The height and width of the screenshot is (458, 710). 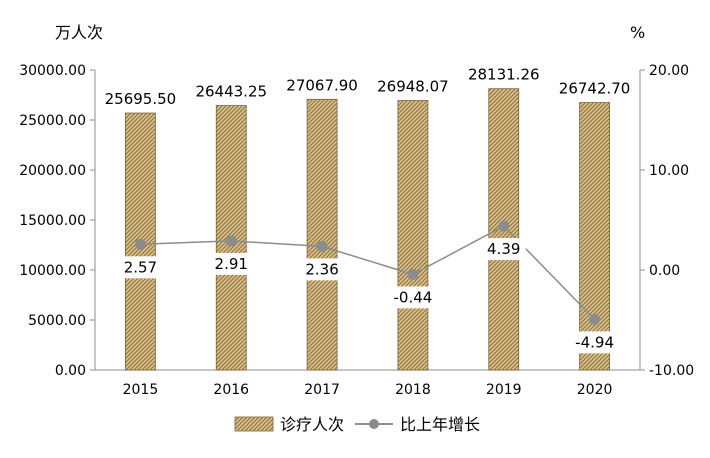 What do you see at coordinates (322, 85) in the screenshot?
I see `bar-value-label: 27067.90` at bounding box center [322, 85].